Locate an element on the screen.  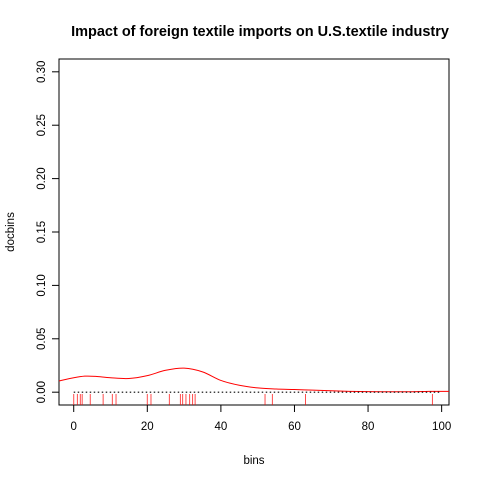
x-tick-label: 20 is located at coordinates (147, 427).